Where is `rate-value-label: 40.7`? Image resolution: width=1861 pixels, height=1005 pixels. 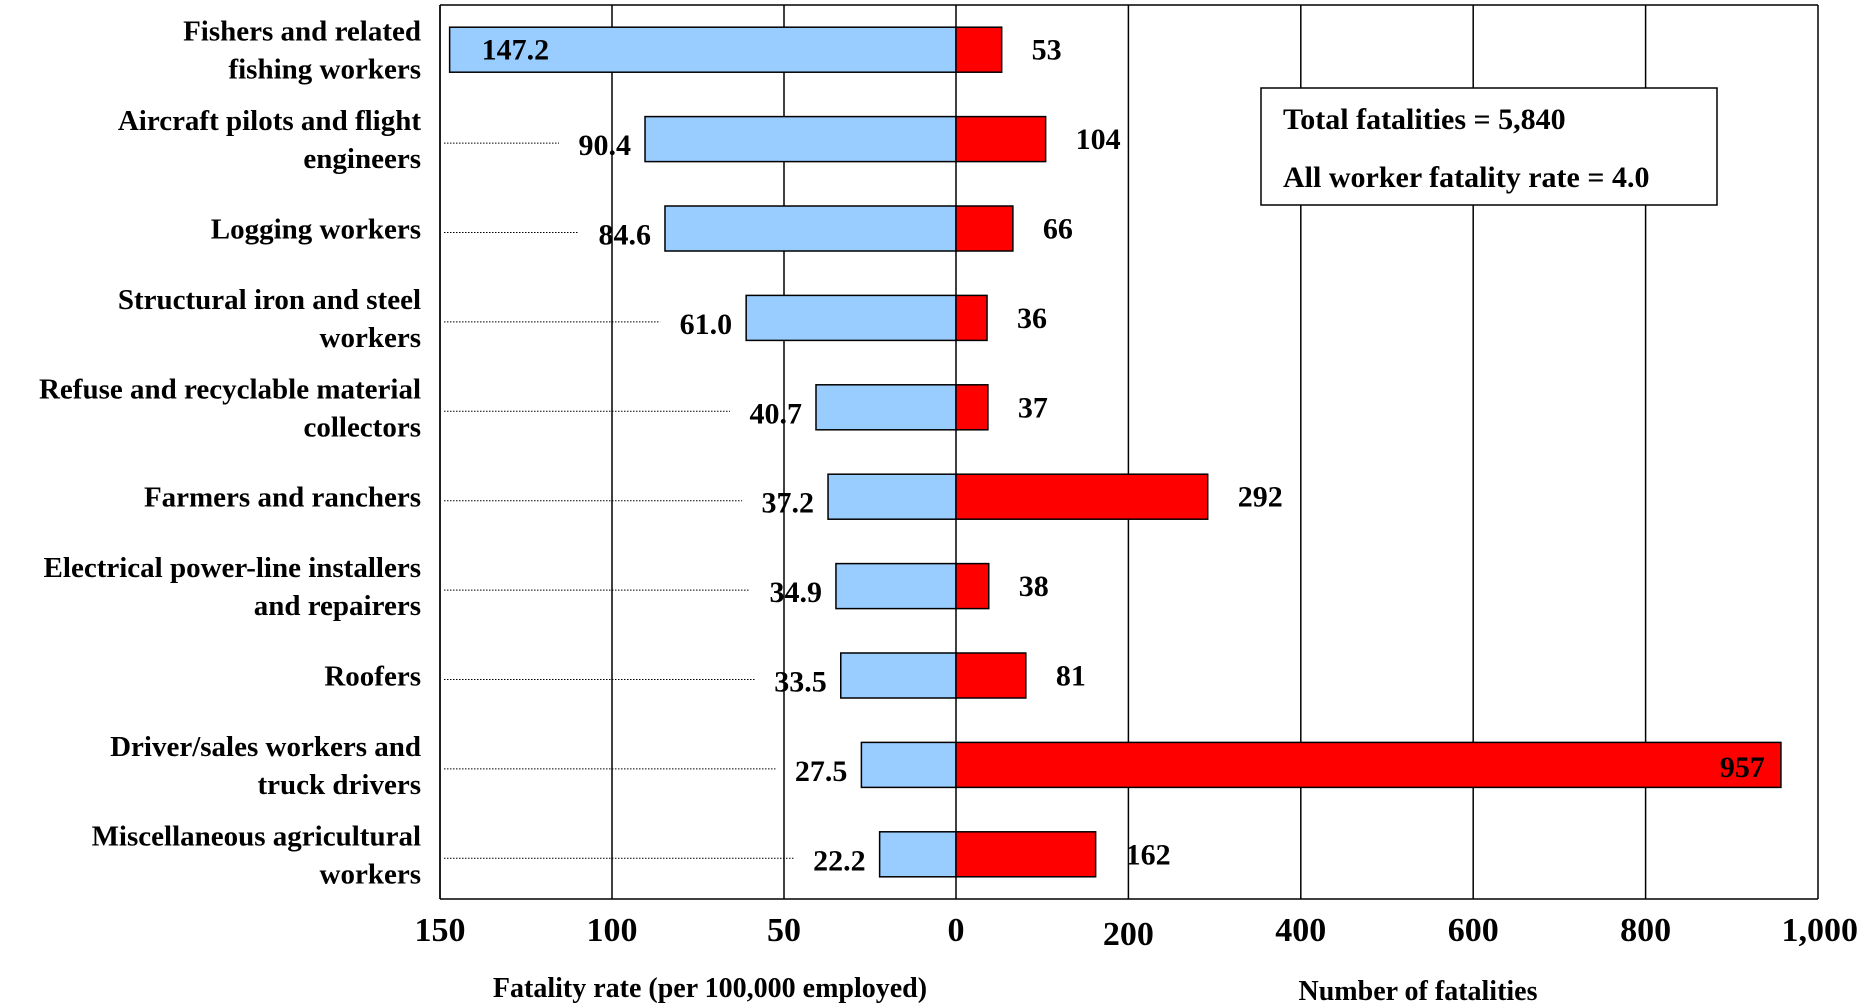 rate-value-label: 40.7 is located at coordinates (775, 413).